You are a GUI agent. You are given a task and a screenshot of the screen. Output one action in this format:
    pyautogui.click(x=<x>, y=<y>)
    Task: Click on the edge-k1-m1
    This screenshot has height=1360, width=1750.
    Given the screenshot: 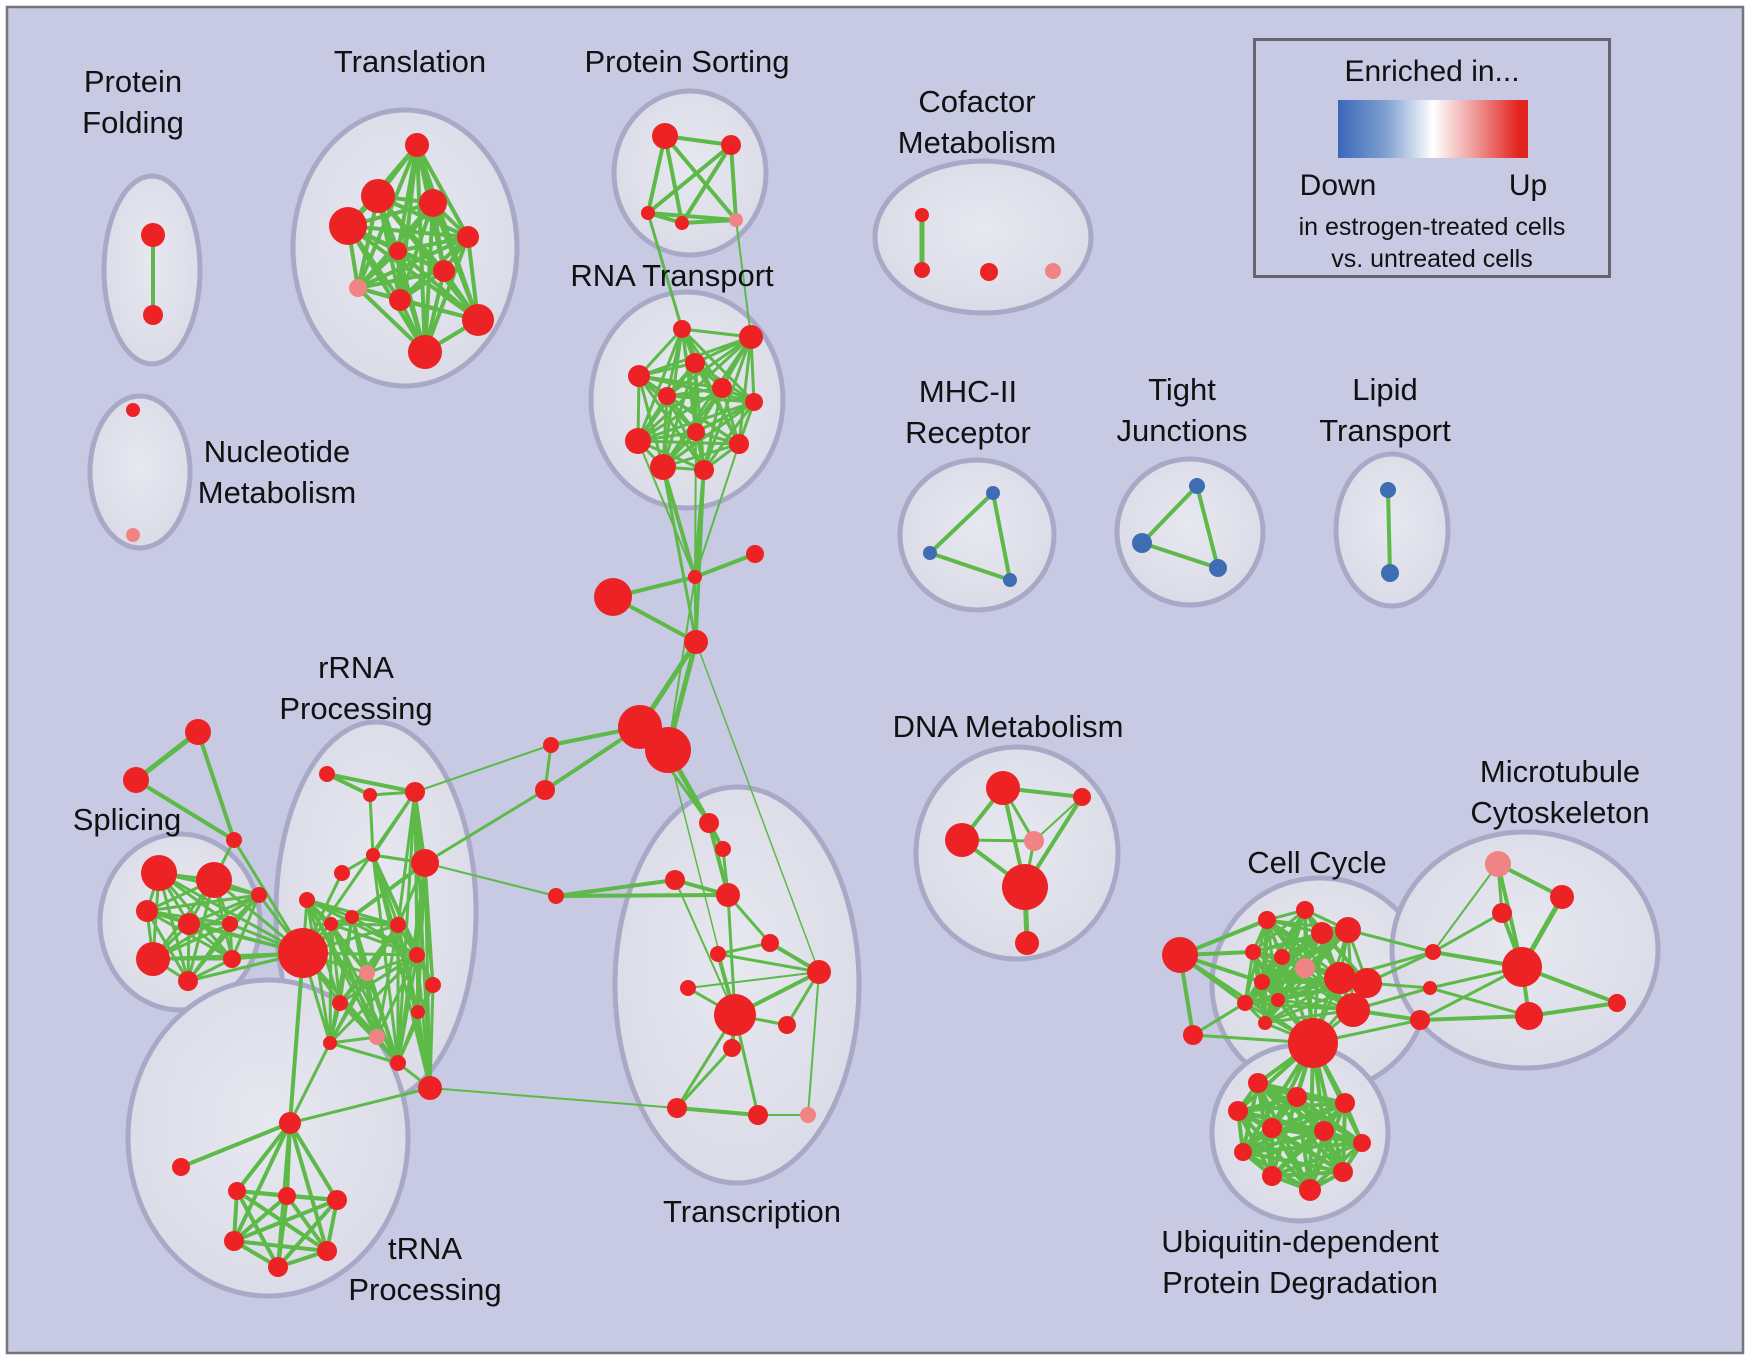 What is the action you would take?
    pyautogui.click(x=1465, y=908)
    